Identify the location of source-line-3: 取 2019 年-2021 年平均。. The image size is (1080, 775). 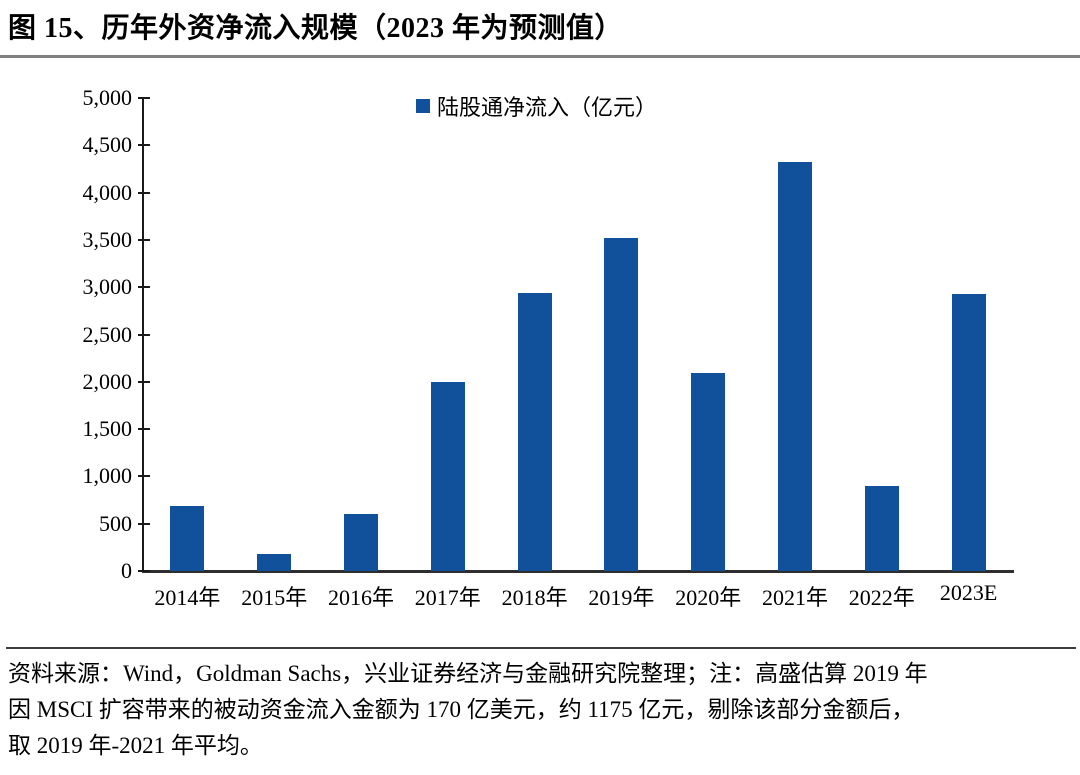
(135, 745).